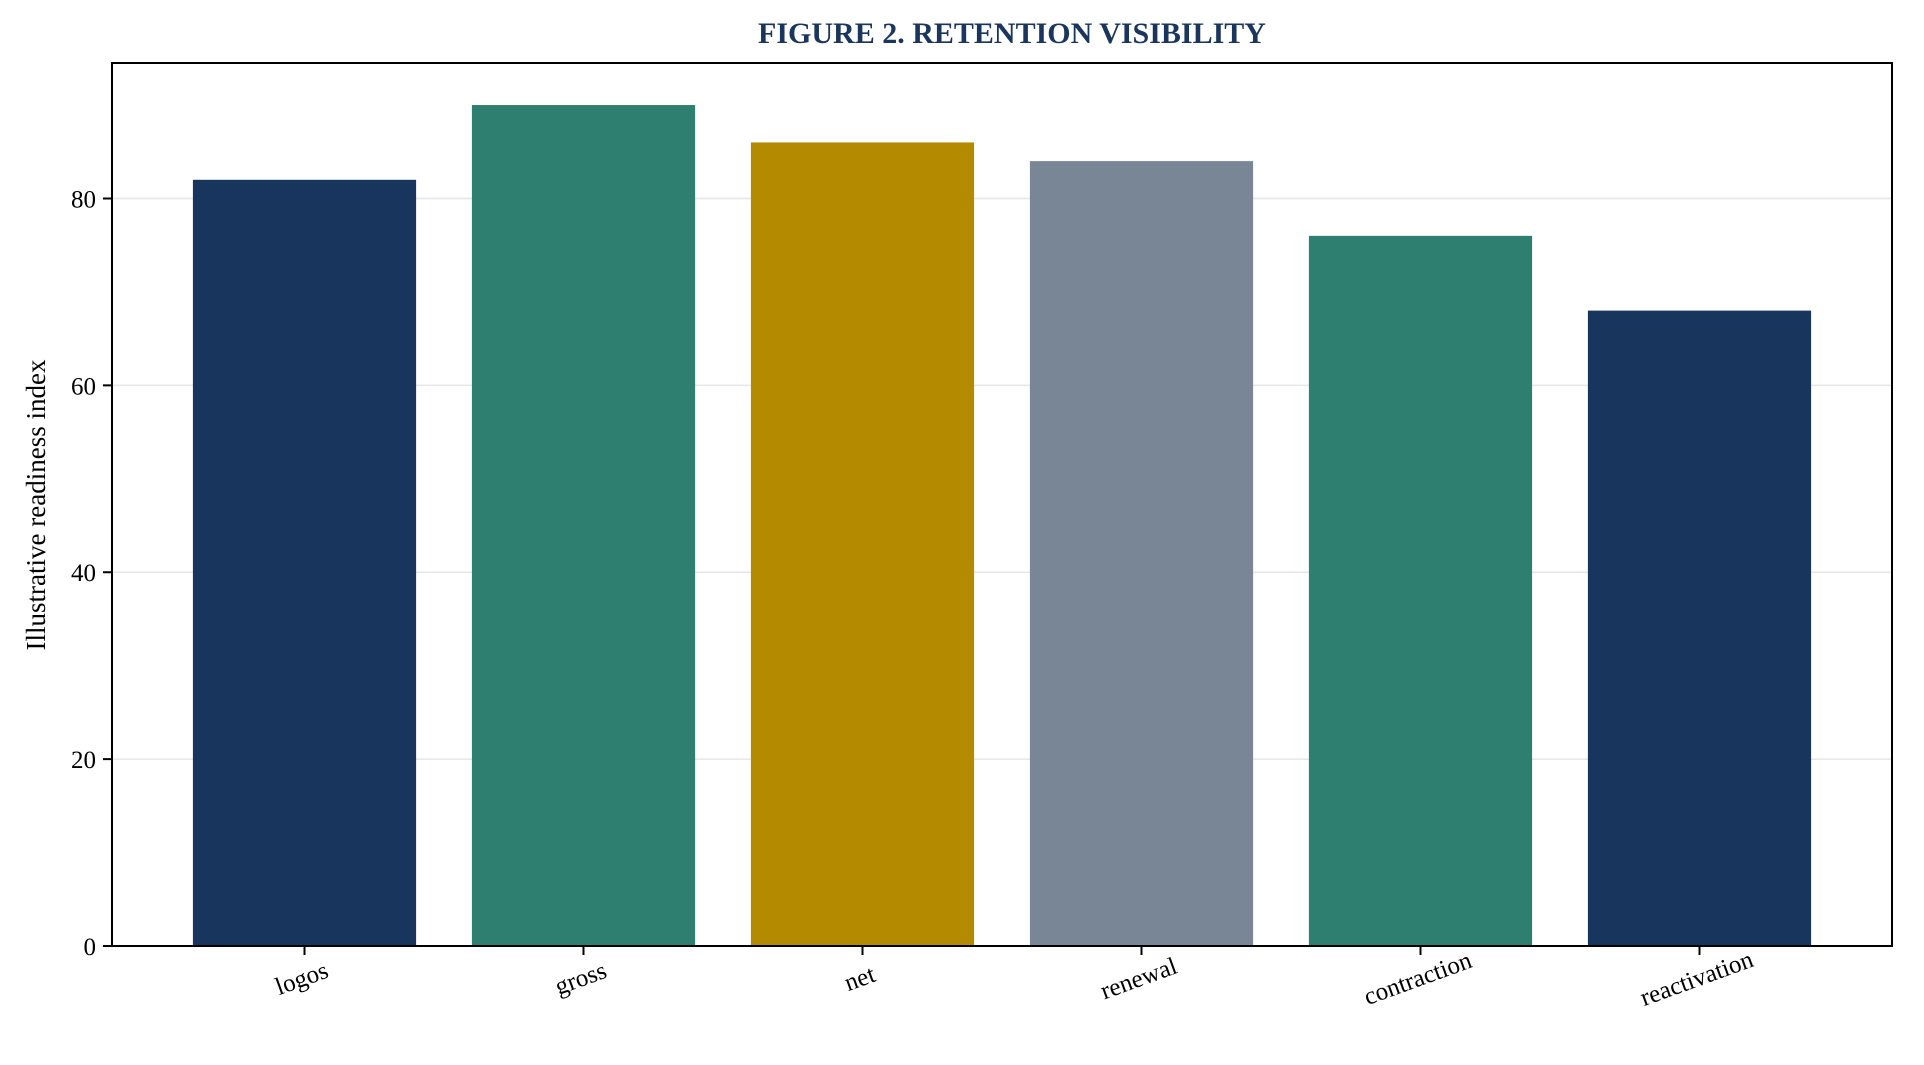 This screenshot has height=1065, width=1924. Describe the element at coordinates (1141, 554) in the screenshot. I see `bar-renewal` at that location.